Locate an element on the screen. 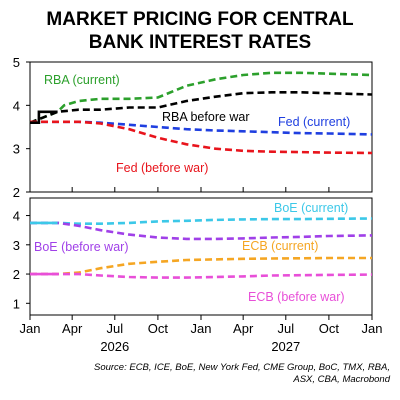  label-ecb-current: ECB (current) is located at coordinates (280, 246).